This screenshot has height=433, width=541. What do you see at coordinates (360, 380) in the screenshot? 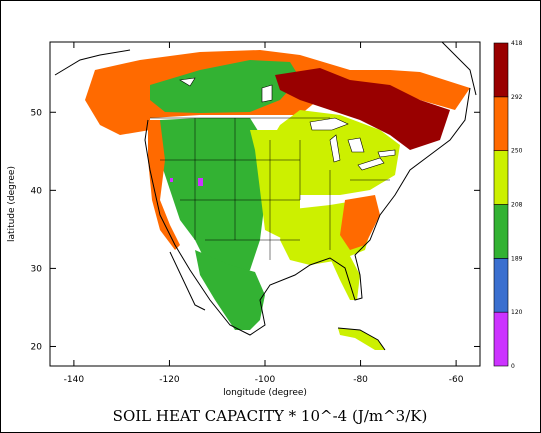
I see `x-tick-label: -80` at bounding box center [360, 380].